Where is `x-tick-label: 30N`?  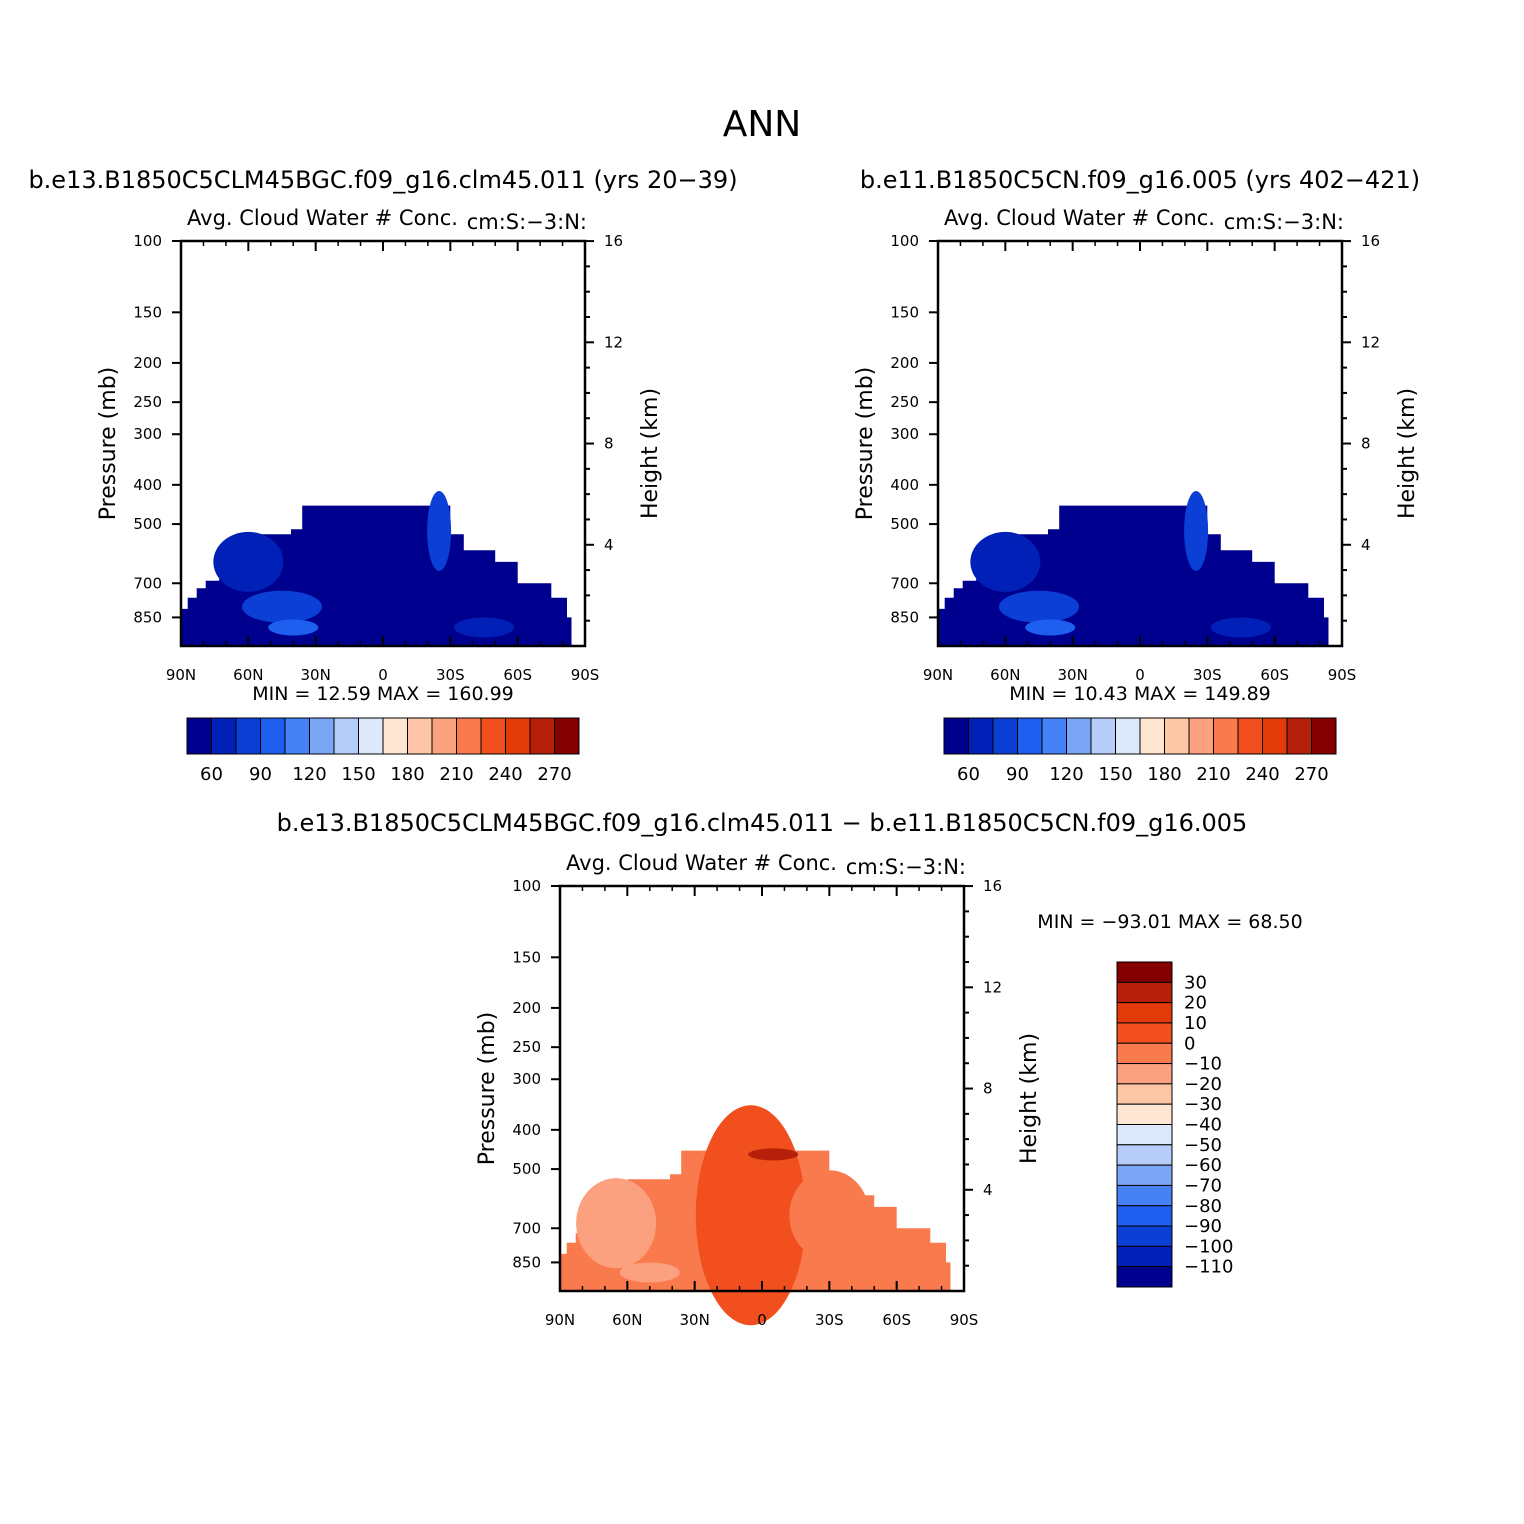
x-tick-label: 30N is located at coordinates (695, 1320).